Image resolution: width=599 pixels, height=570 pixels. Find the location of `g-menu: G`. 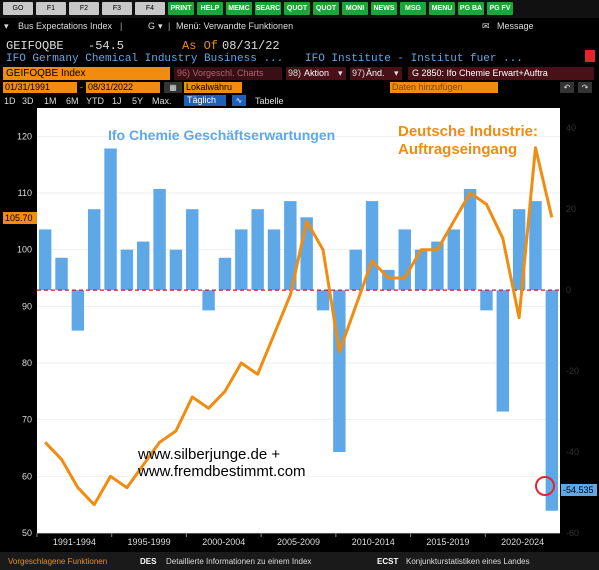

g-menu: G is located at coordinates (152, 26).